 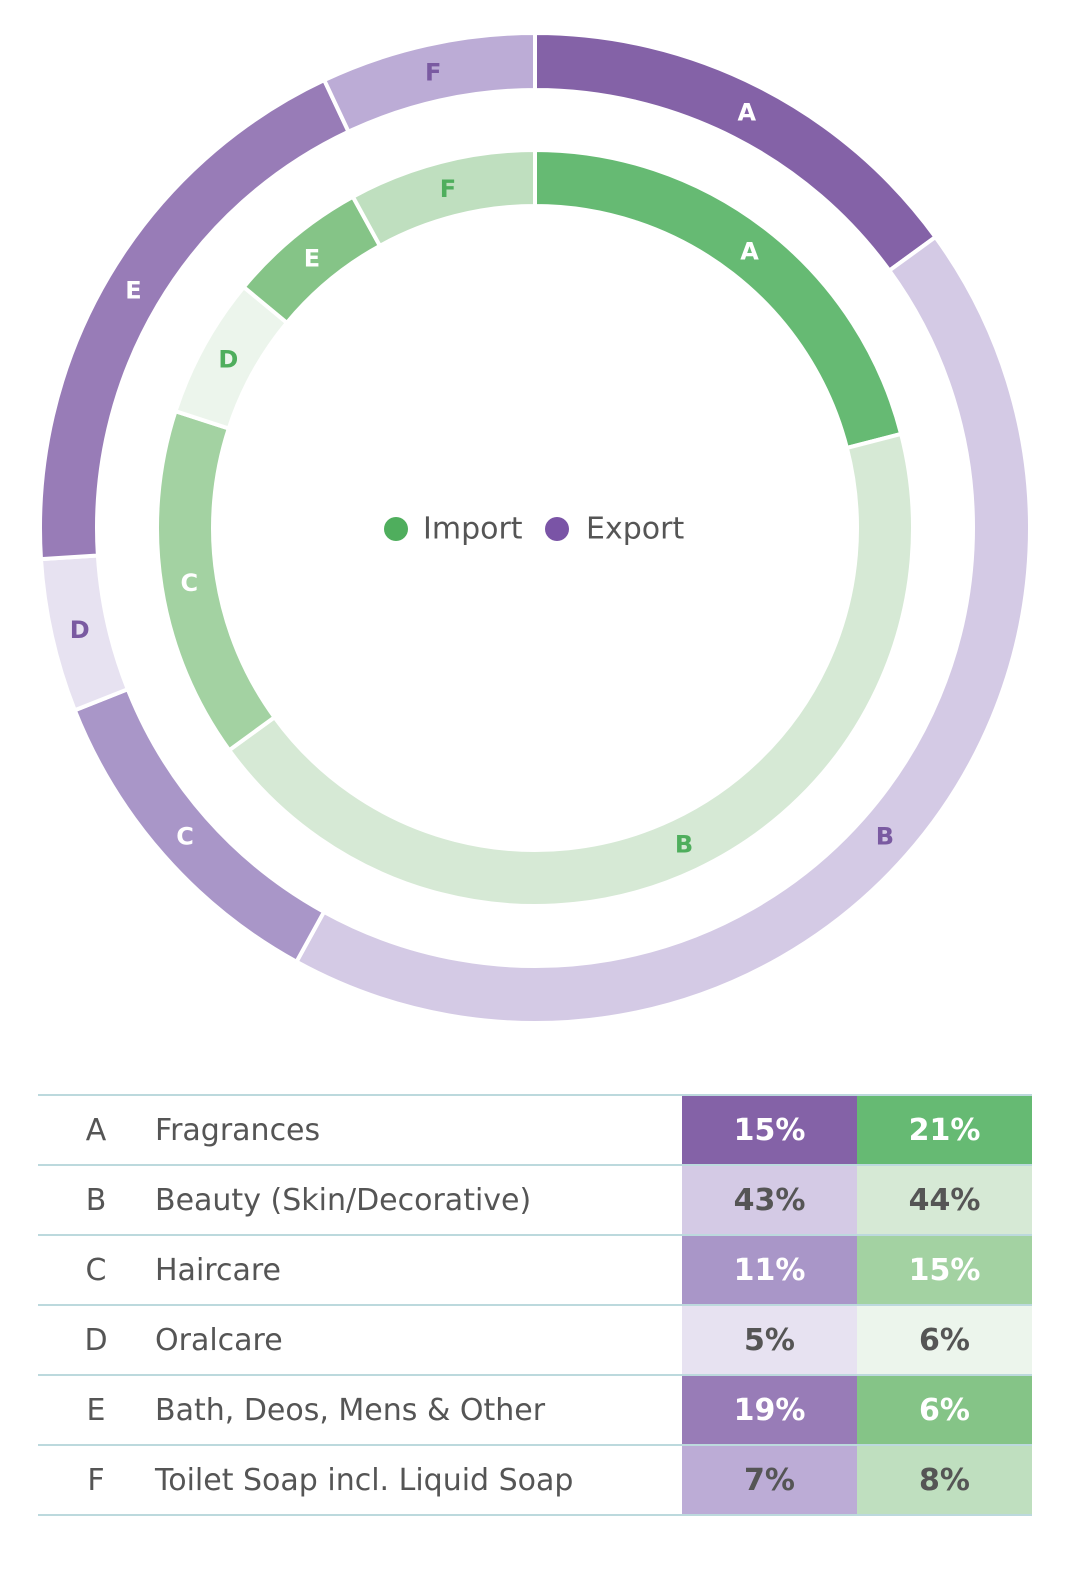 What do you see at coordinates (769, 1339) in the screenshot?
I see `export-share: 5%` at bounding box center [769, 1339].